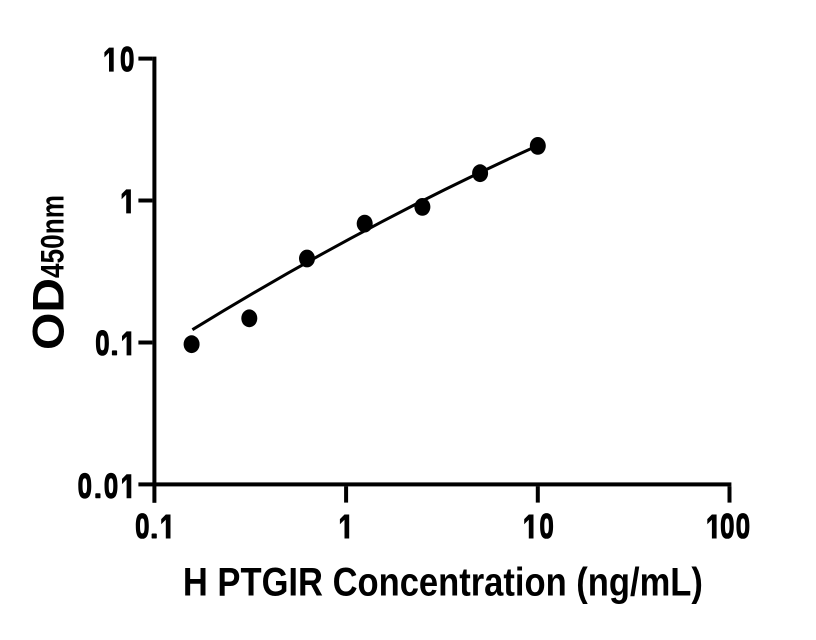  What do you see at coordinates (443, 582) in the screenshot?
I see `svg-text: H PTGIR Concentration (ng/mL)` at bounding box center [443, 582].